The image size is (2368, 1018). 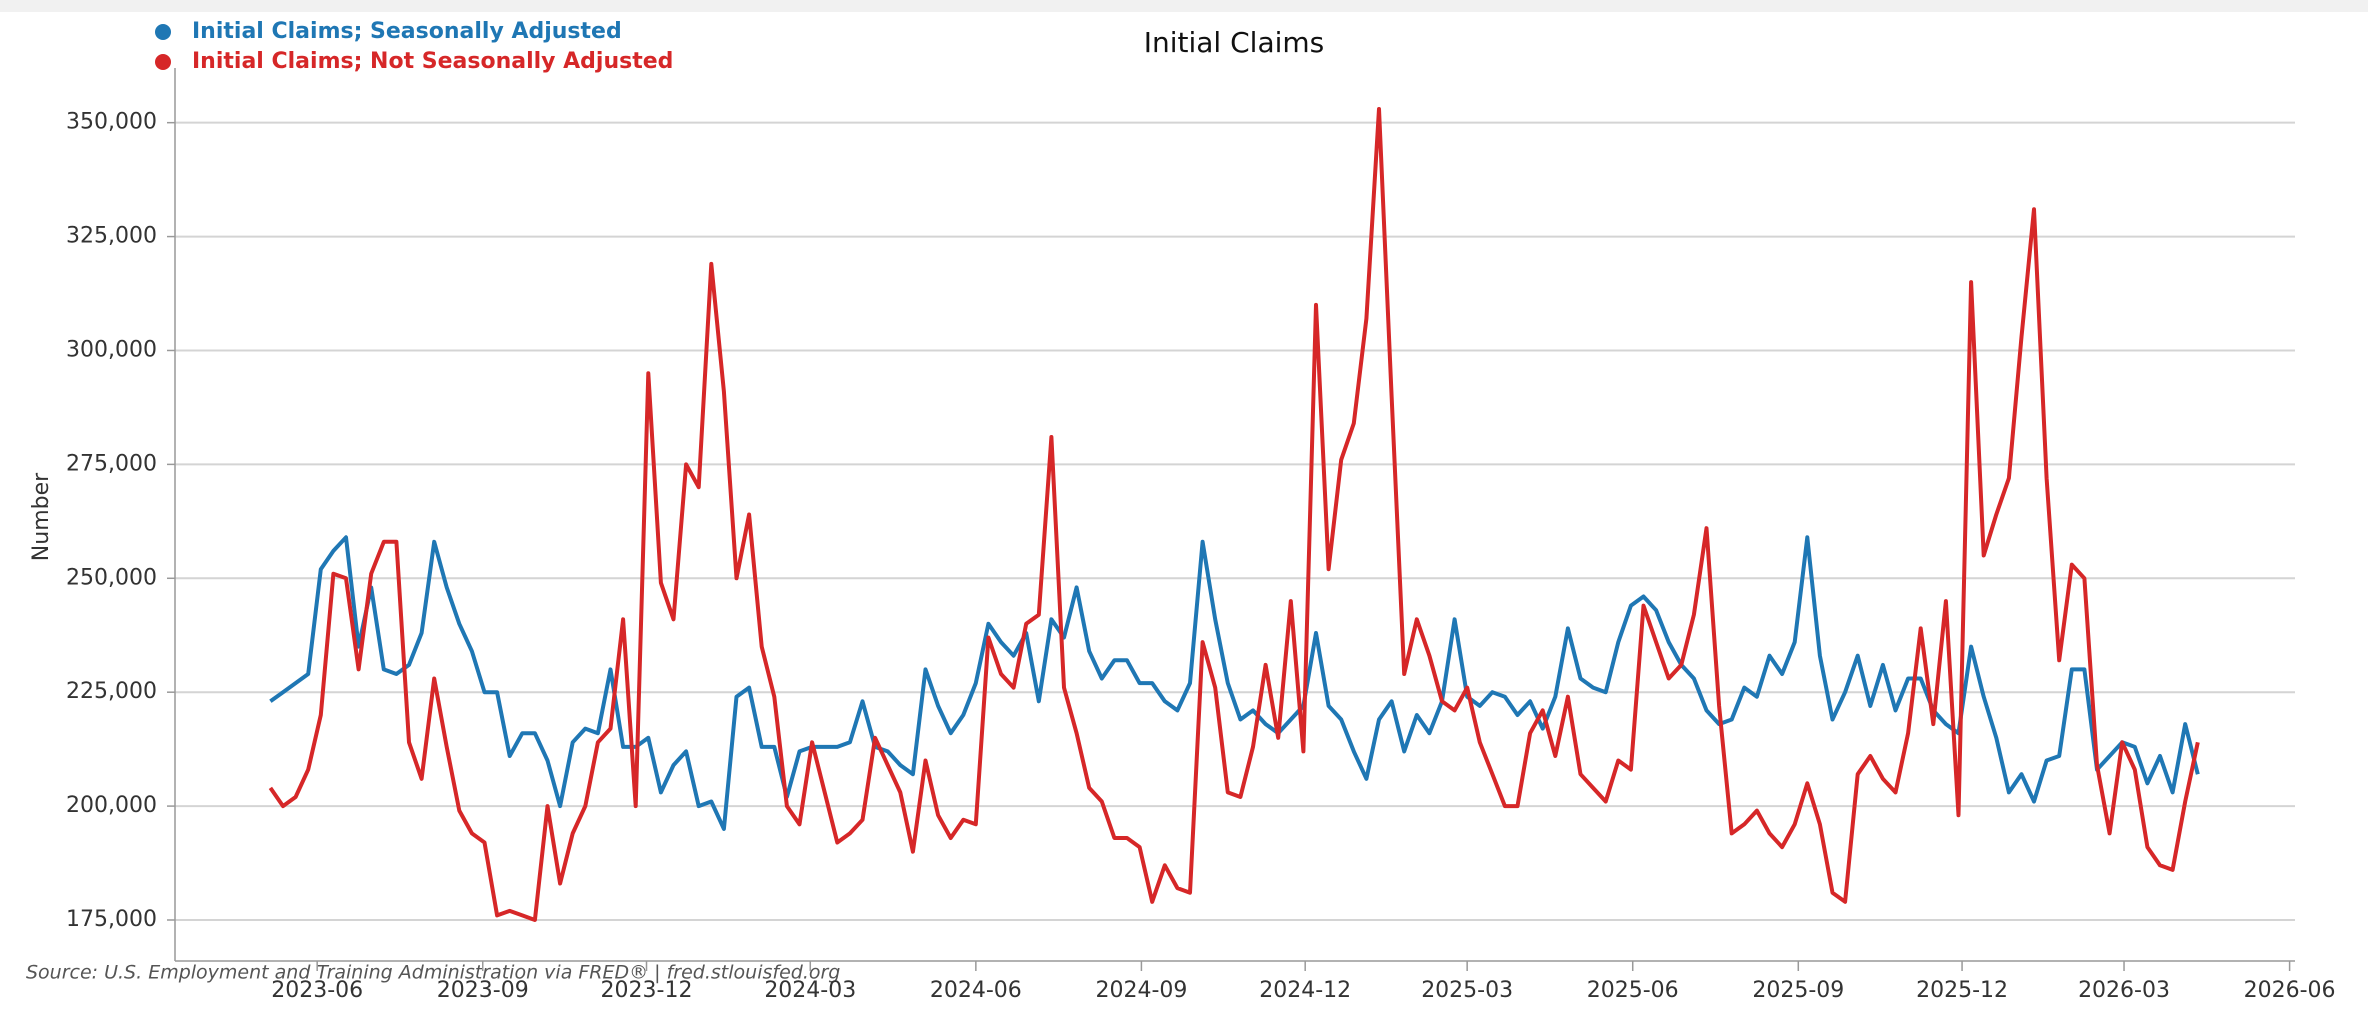 I want to click on x-tick-label: 2024-06, so click(x=976, y=990).